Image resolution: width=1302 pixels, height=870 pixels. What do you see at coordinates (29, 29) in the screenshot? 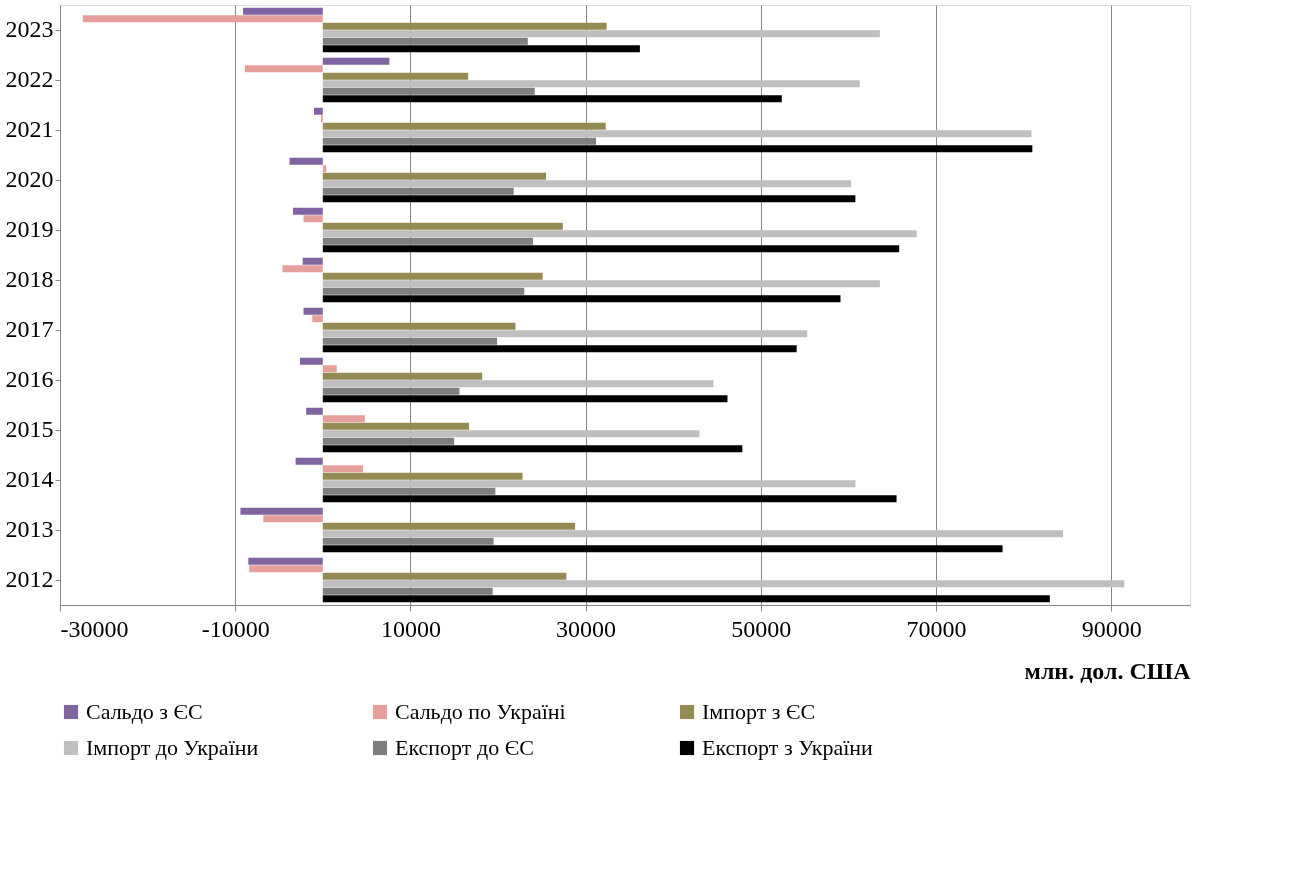
I see `y-tick-label: 2023` at bounding box center [29, 29].